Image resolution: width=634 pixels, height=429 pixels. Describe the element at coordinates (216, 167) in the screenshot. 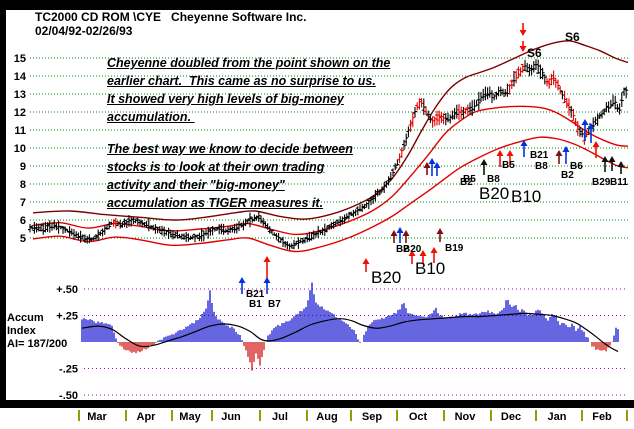

I see `annotation-line: stocks is to look at their own trading` at that location.